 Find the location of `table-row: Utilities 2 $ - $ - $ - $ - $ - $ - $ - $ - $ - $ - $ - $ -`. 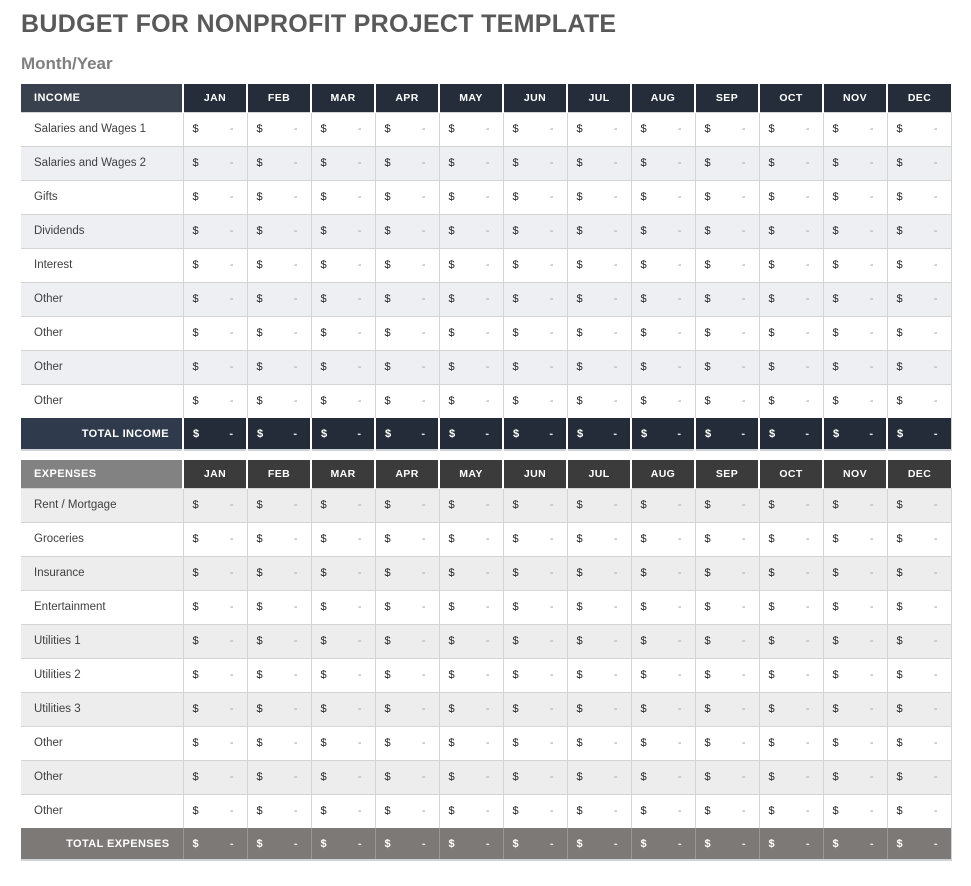

table-row: Utilities 2 $ - $ - $ - $ - $ - $ - $ - $ - $ - $ - $ - $ - is located at coordinates (486, 674).